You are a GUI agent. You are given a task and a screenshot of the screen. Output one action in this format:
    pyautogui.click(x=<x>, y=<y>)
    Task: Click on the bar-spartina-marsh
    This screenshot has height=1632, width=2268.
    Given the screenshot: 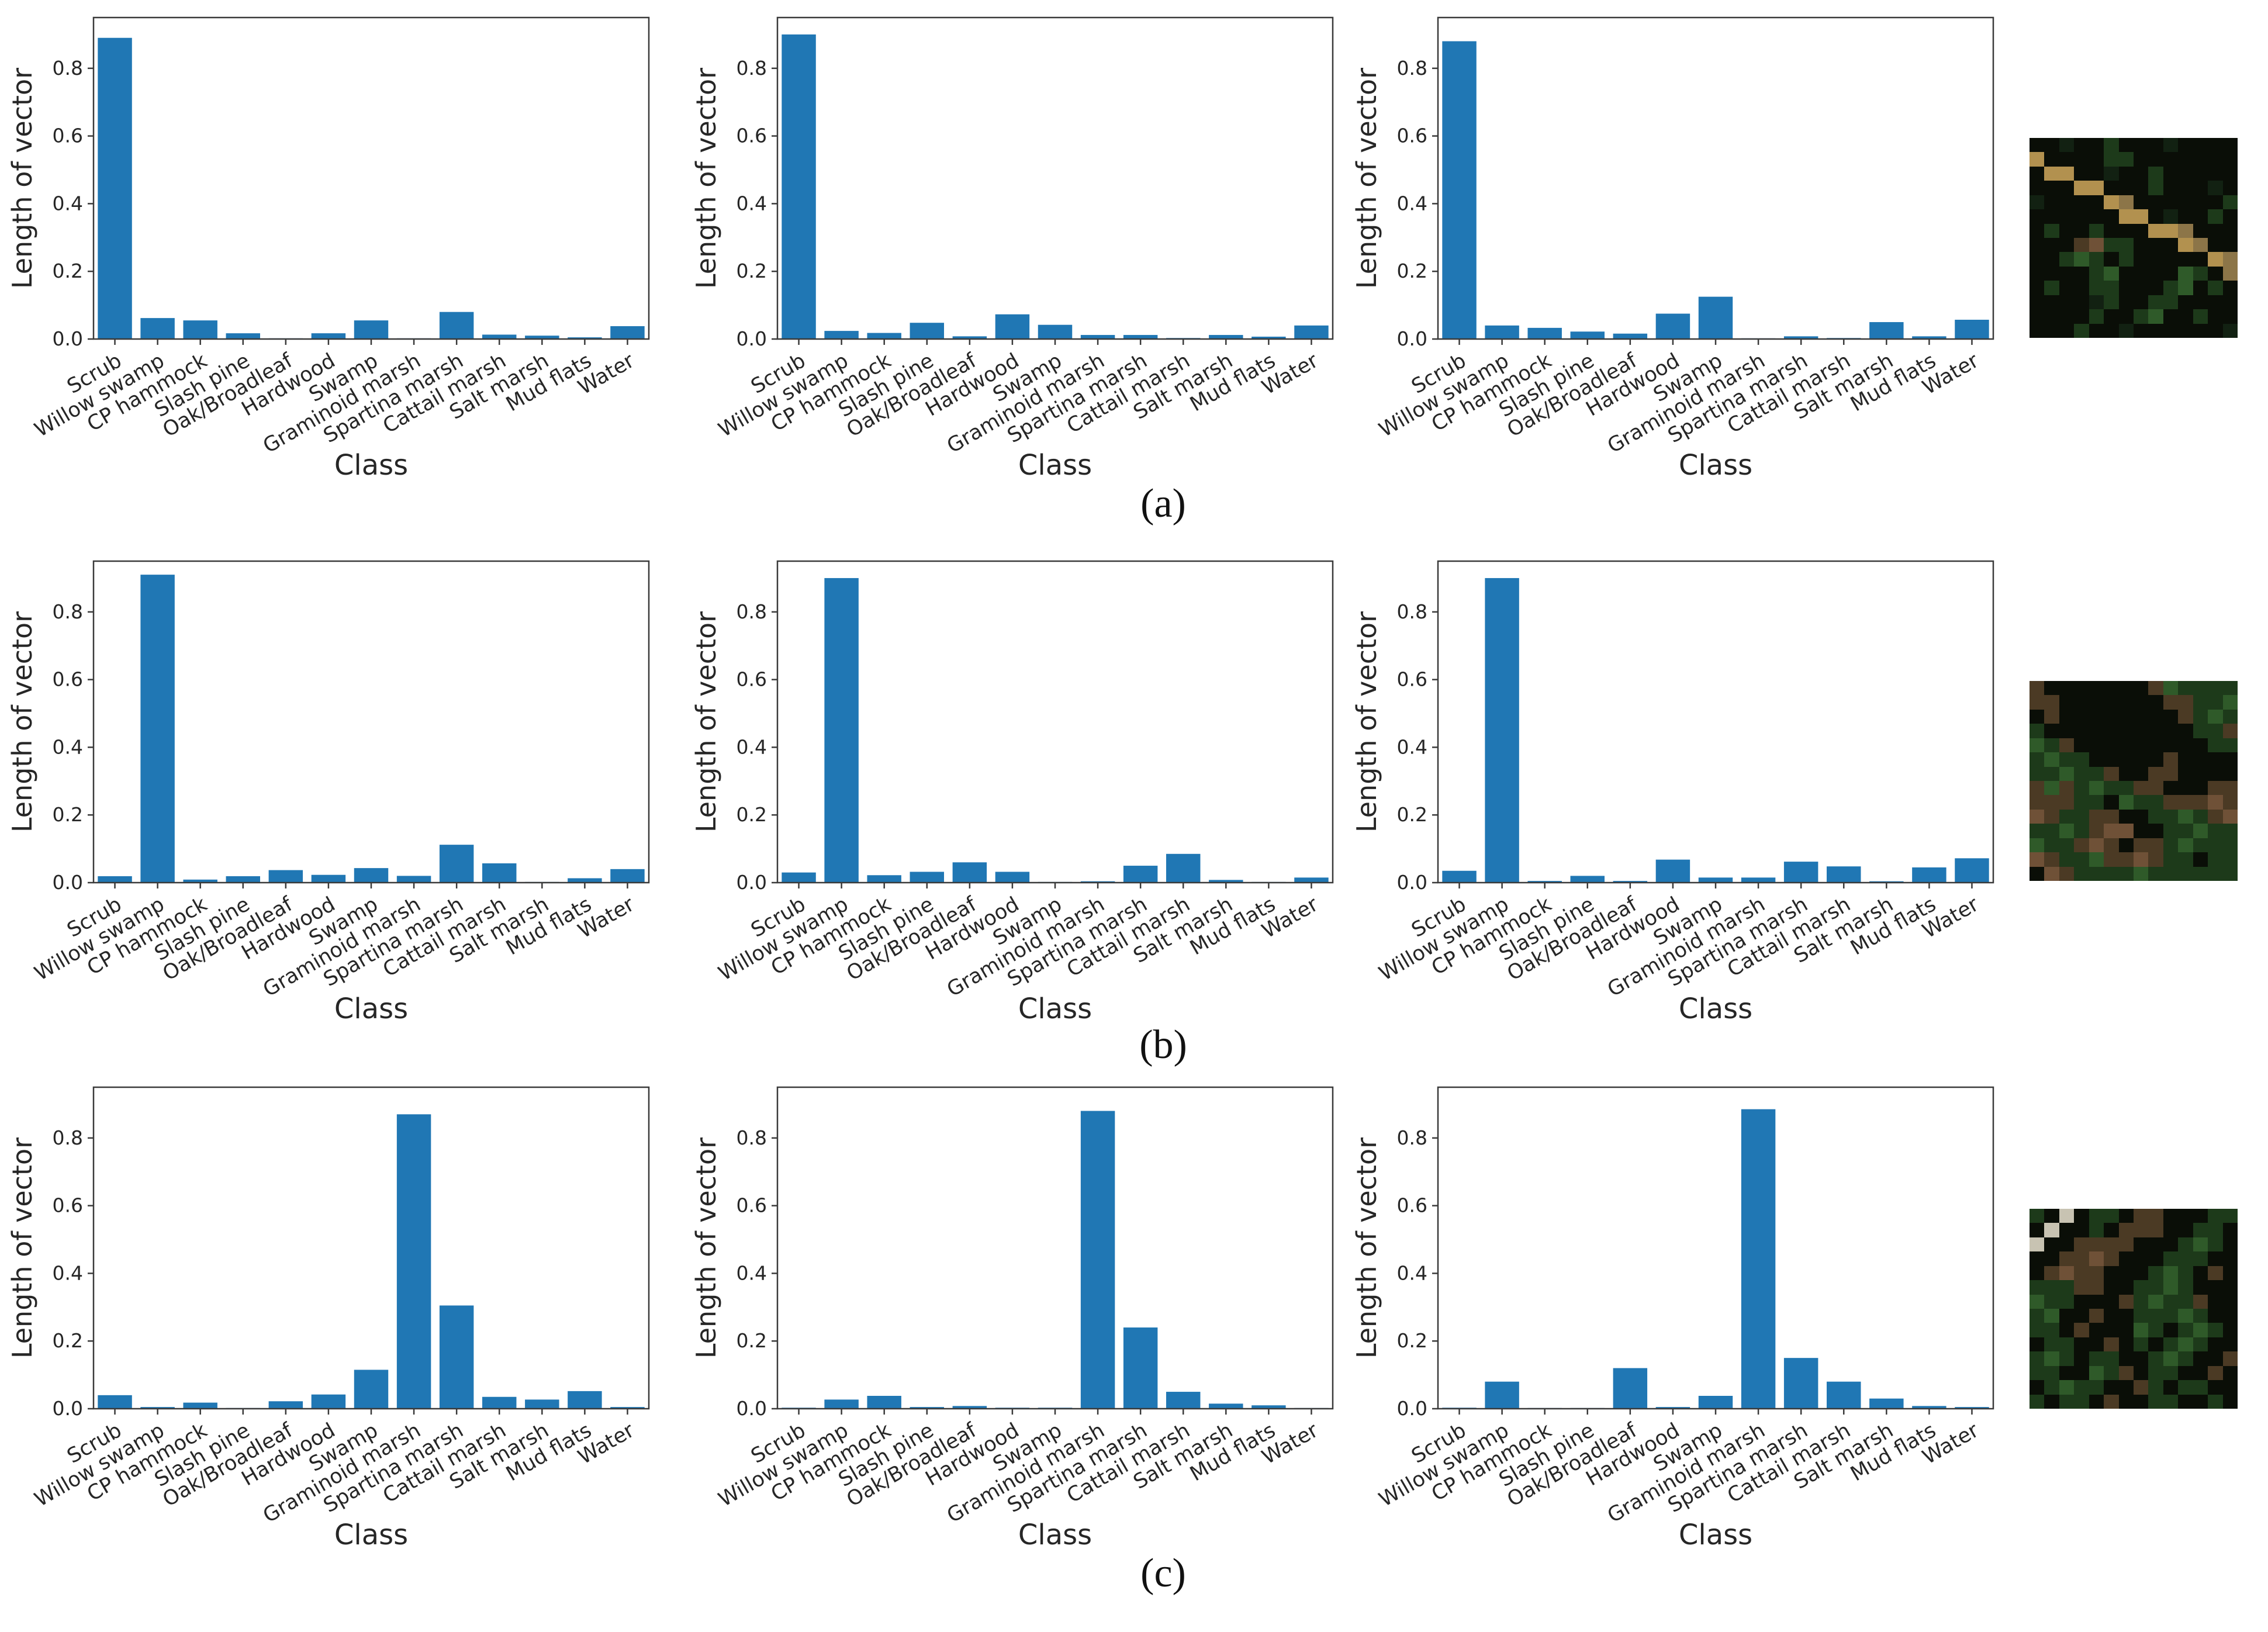 What is the action you would take?
    pyautogui.click(x=1801, y=337)
    